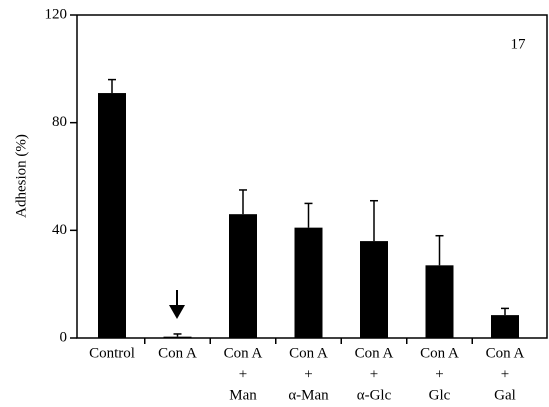  Describe the element at coordinates (21, 176) in the screenshot. I see `y-axis-label: Adhesion (%)` at that location.